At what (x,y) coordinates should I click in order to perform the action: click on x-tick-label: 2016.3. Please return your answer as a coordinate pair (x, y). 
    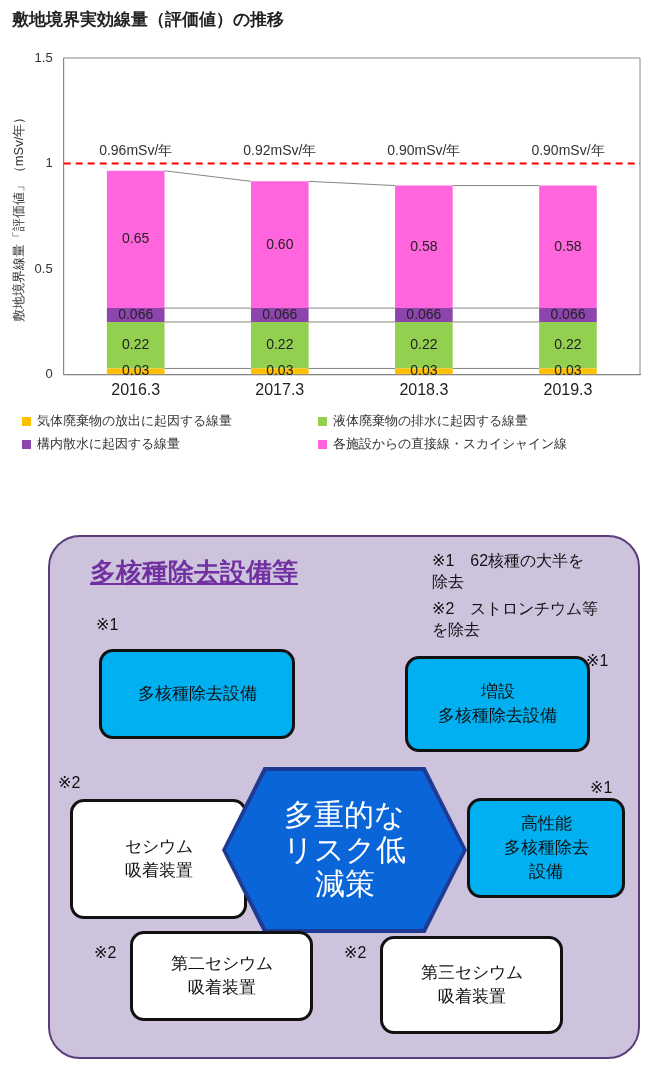
    Looking at the image, I should click on (136, 389).